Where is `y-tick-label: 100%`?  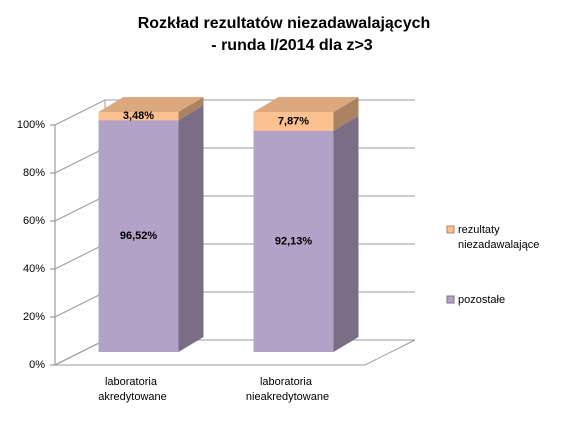 y-tick-label: 100% is located at coordinates (31, 125).